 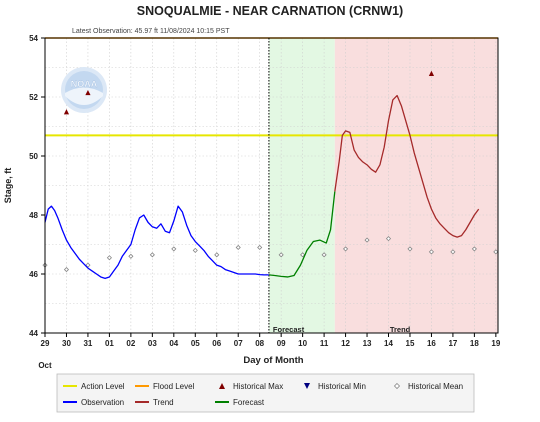 What do you see at coordinates (87, 343) in the screenshot?
I see `x-tick-label: 31` at bounding box center [87, 343].